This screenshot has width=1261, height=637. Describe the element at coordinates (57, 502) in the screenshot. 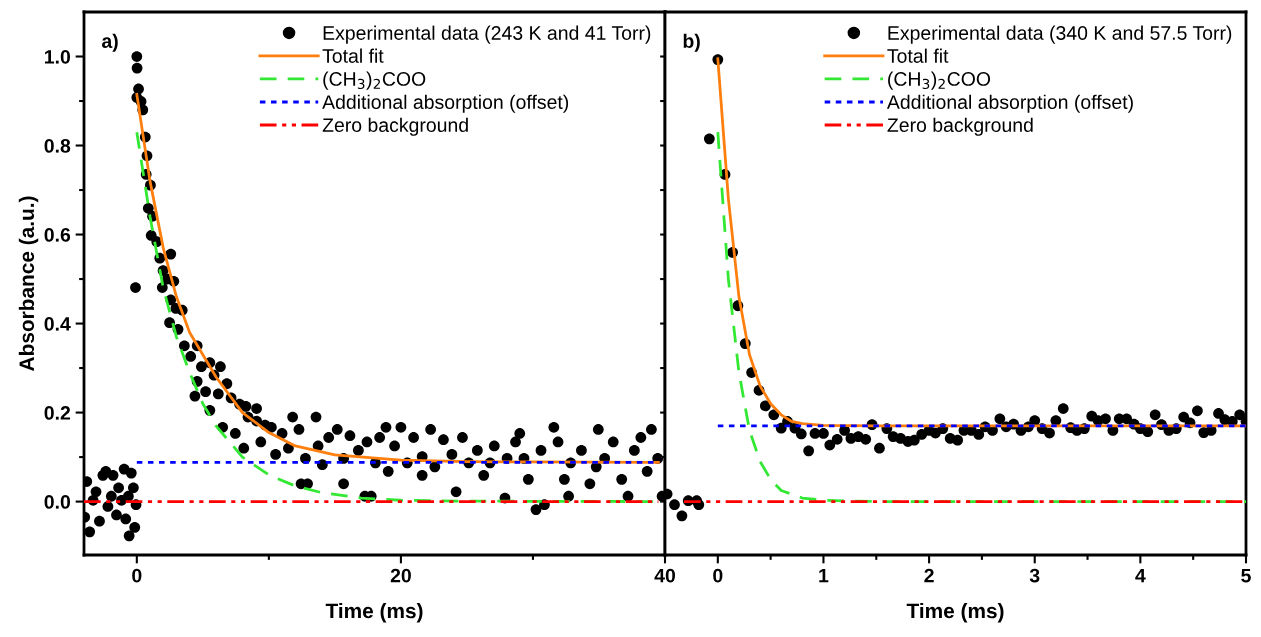

I see `y-tick-label: 0.0` at that location.